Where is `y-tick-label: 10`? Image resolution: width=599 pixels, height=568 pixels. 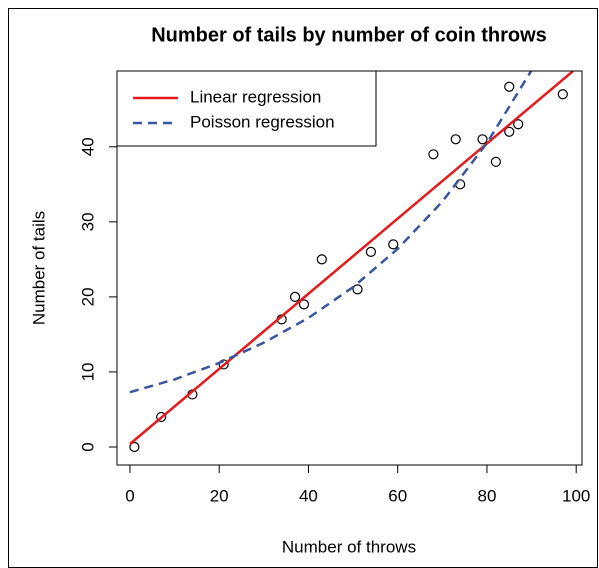 y-tick-label: 10 is located at coordinates (87, 371).